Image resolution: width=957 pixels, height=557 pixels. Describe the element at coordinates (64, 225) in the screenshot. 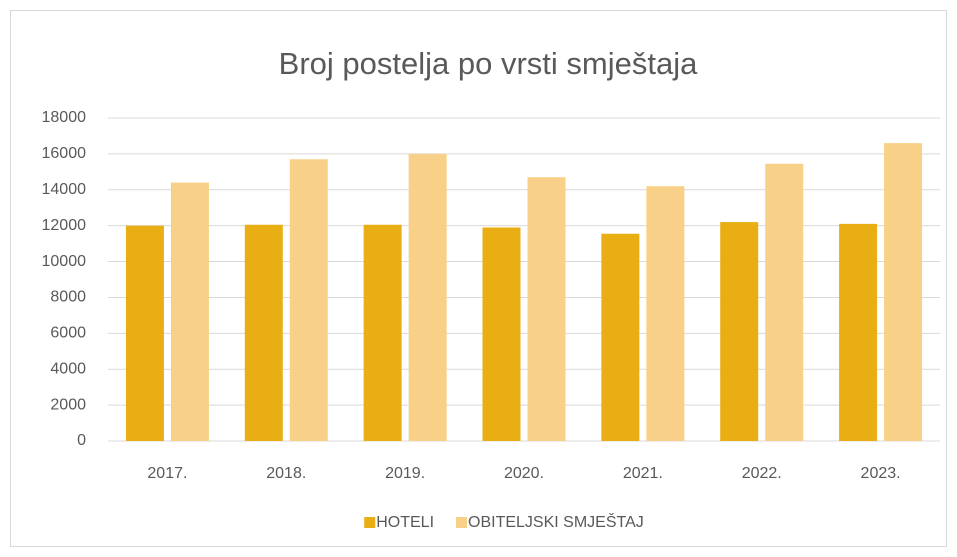

I see `y-tick-label: 12000` at that location.